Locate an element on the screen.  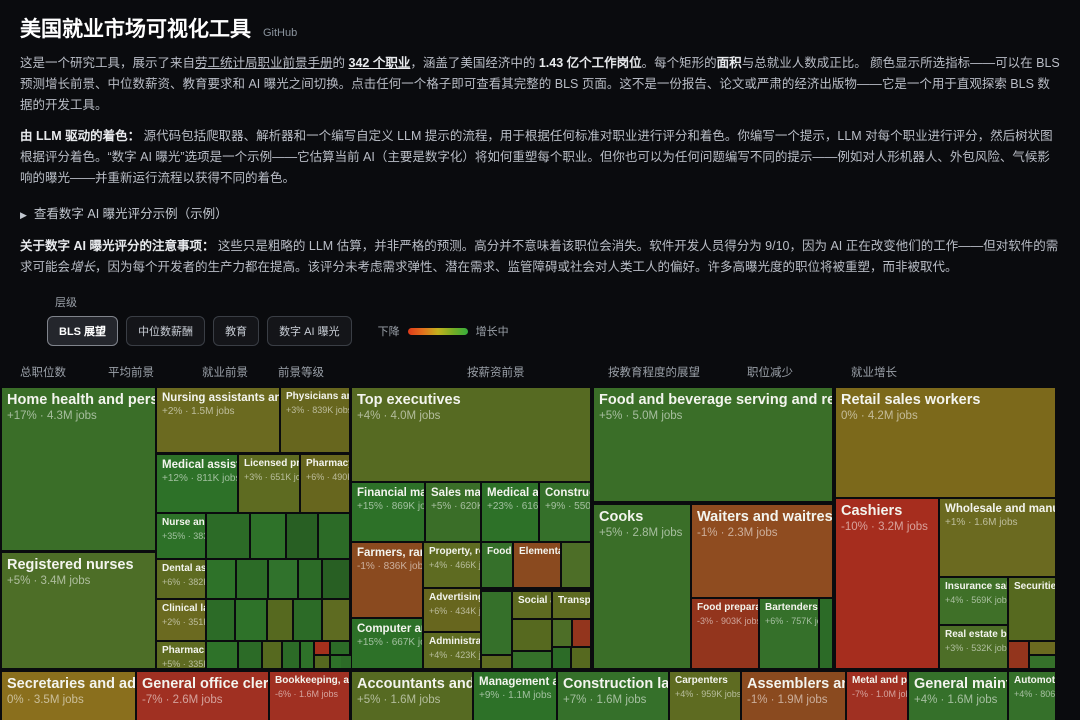
cell-title: Elementary is located at coordinates (539, 551).